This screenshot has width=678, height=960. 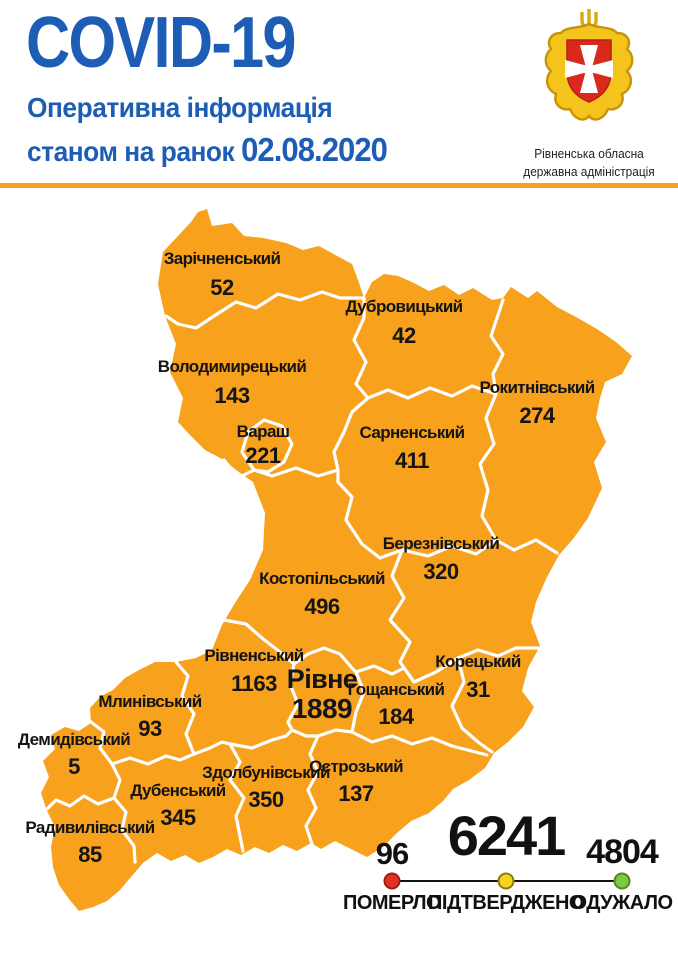 I want to click on district-name-2: Рокитнівський, so click(x=536, y=387).